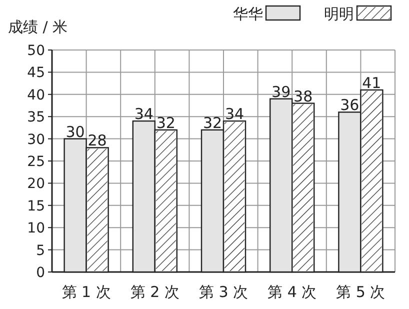  Describe the element at coordinates (40, 250) in the screenshot. I see `y-tick-label: 5` at that location.